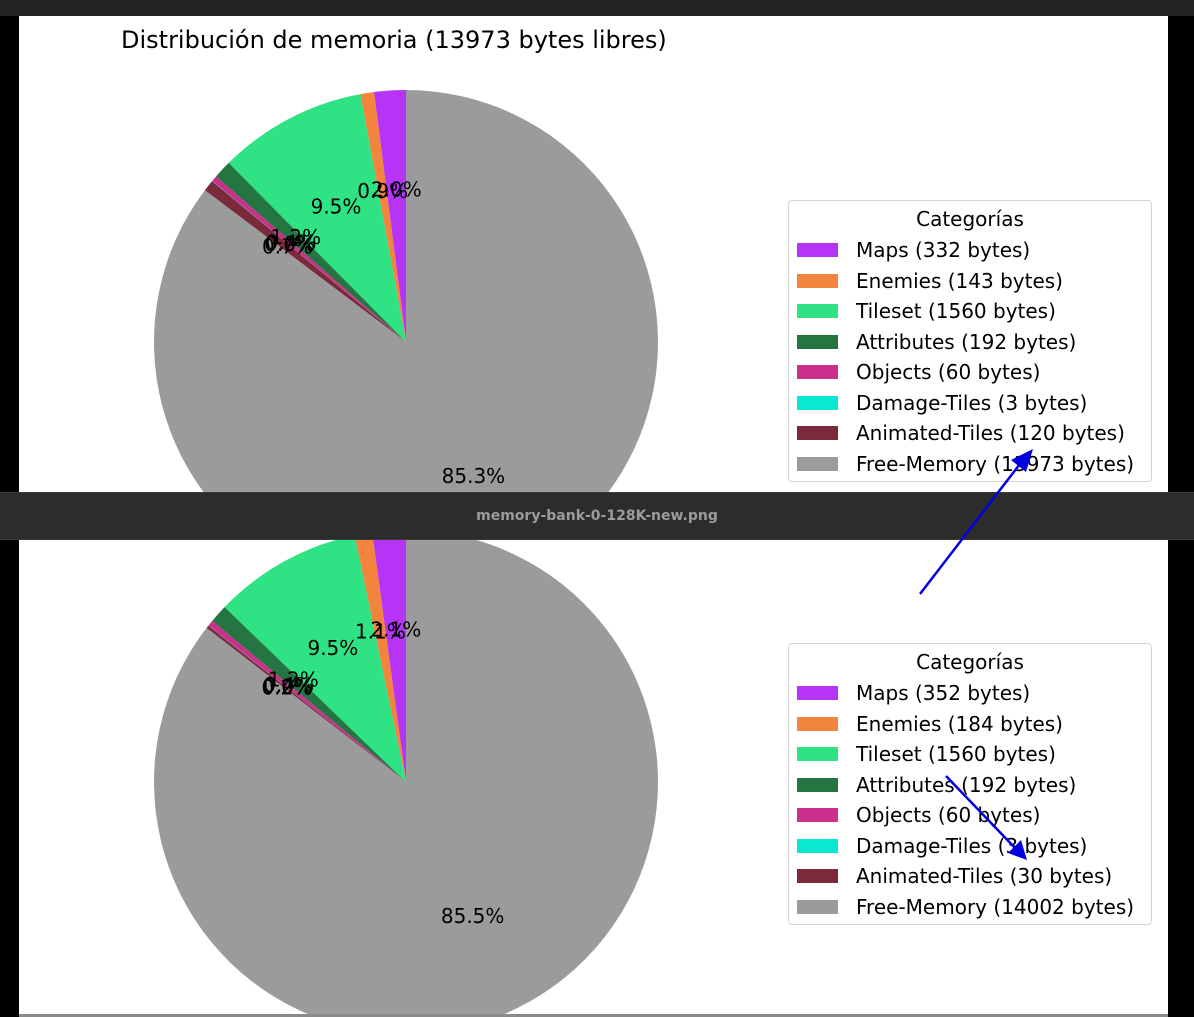 Image resolution: width=1194 pixels, height=1017 pixels. What do you see at coordinates (593, 1015) in the screenshot?
I see `bottom-frame-edge` at bounding box center [593, 1015].